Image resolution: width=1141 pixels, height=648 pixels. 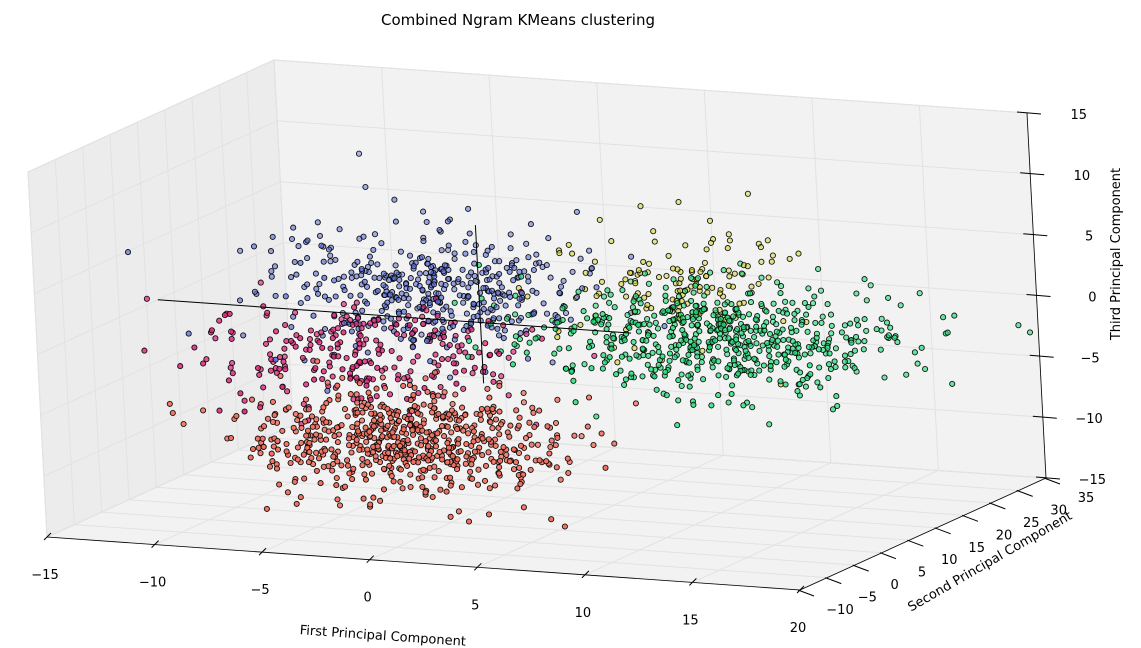 I want to click on y-tick-label: 10, so click(x=949, y=560).